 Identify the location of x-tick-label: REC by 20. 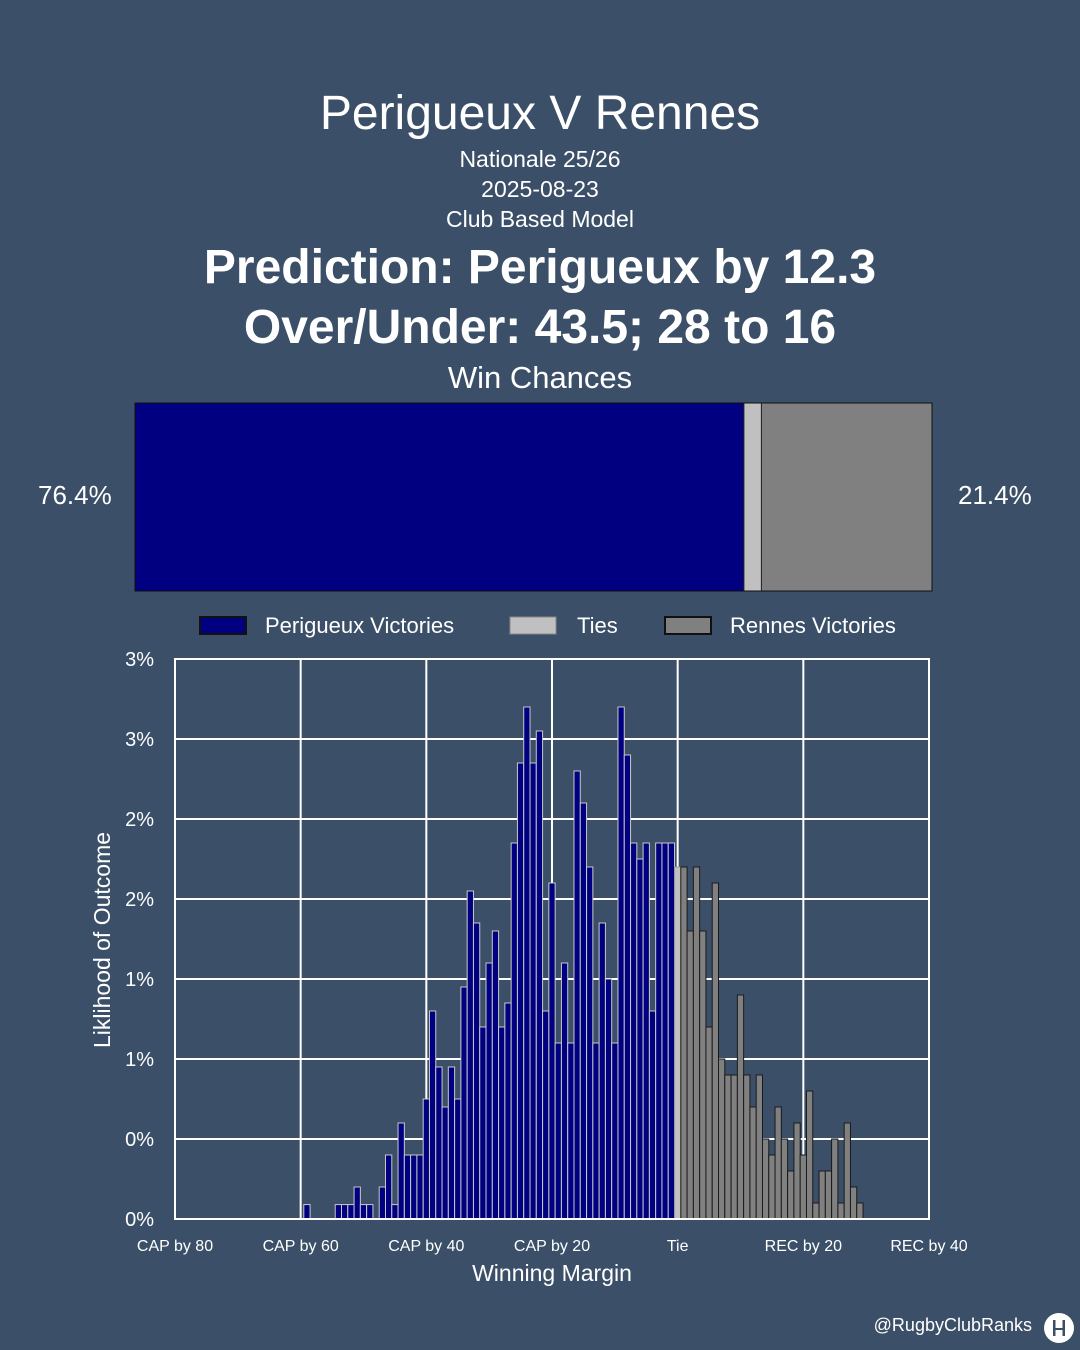
(803, 1246).